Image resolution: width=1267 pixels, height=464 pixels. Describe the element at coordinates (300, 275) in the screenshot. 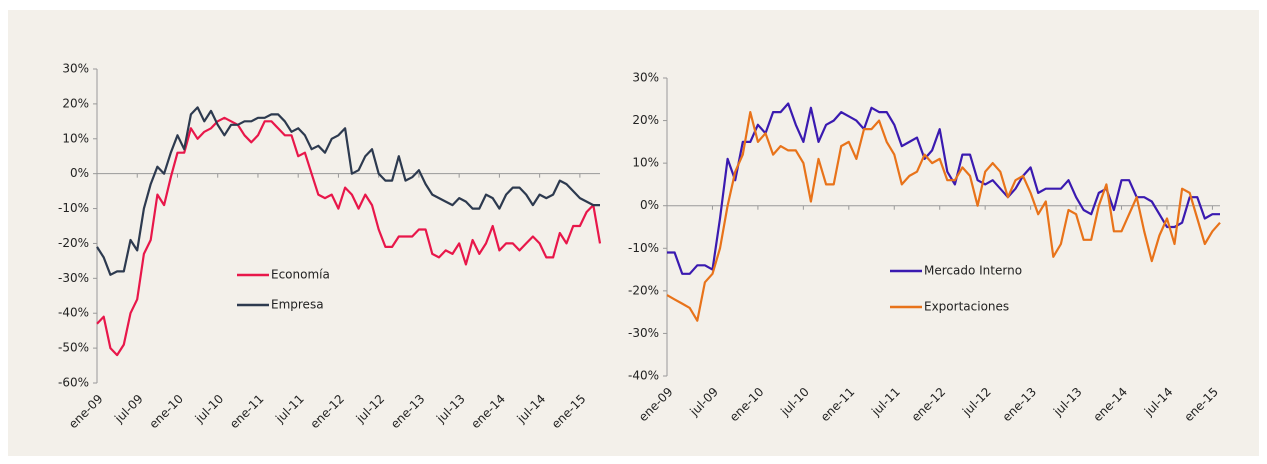

I see `legend-label: Economía` at that location.